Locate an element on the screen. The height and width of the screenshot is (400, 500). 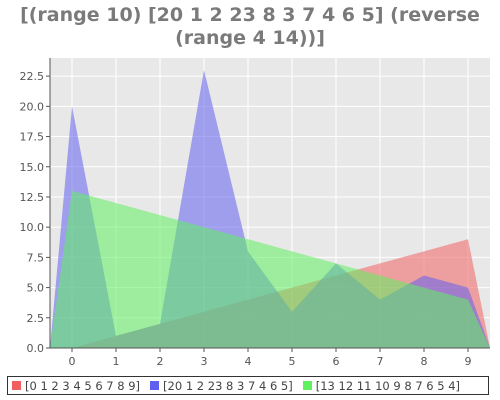
legend-label: [20 1 2 23 8 3 7 4 6 5] is located at coordinates (228, 385).